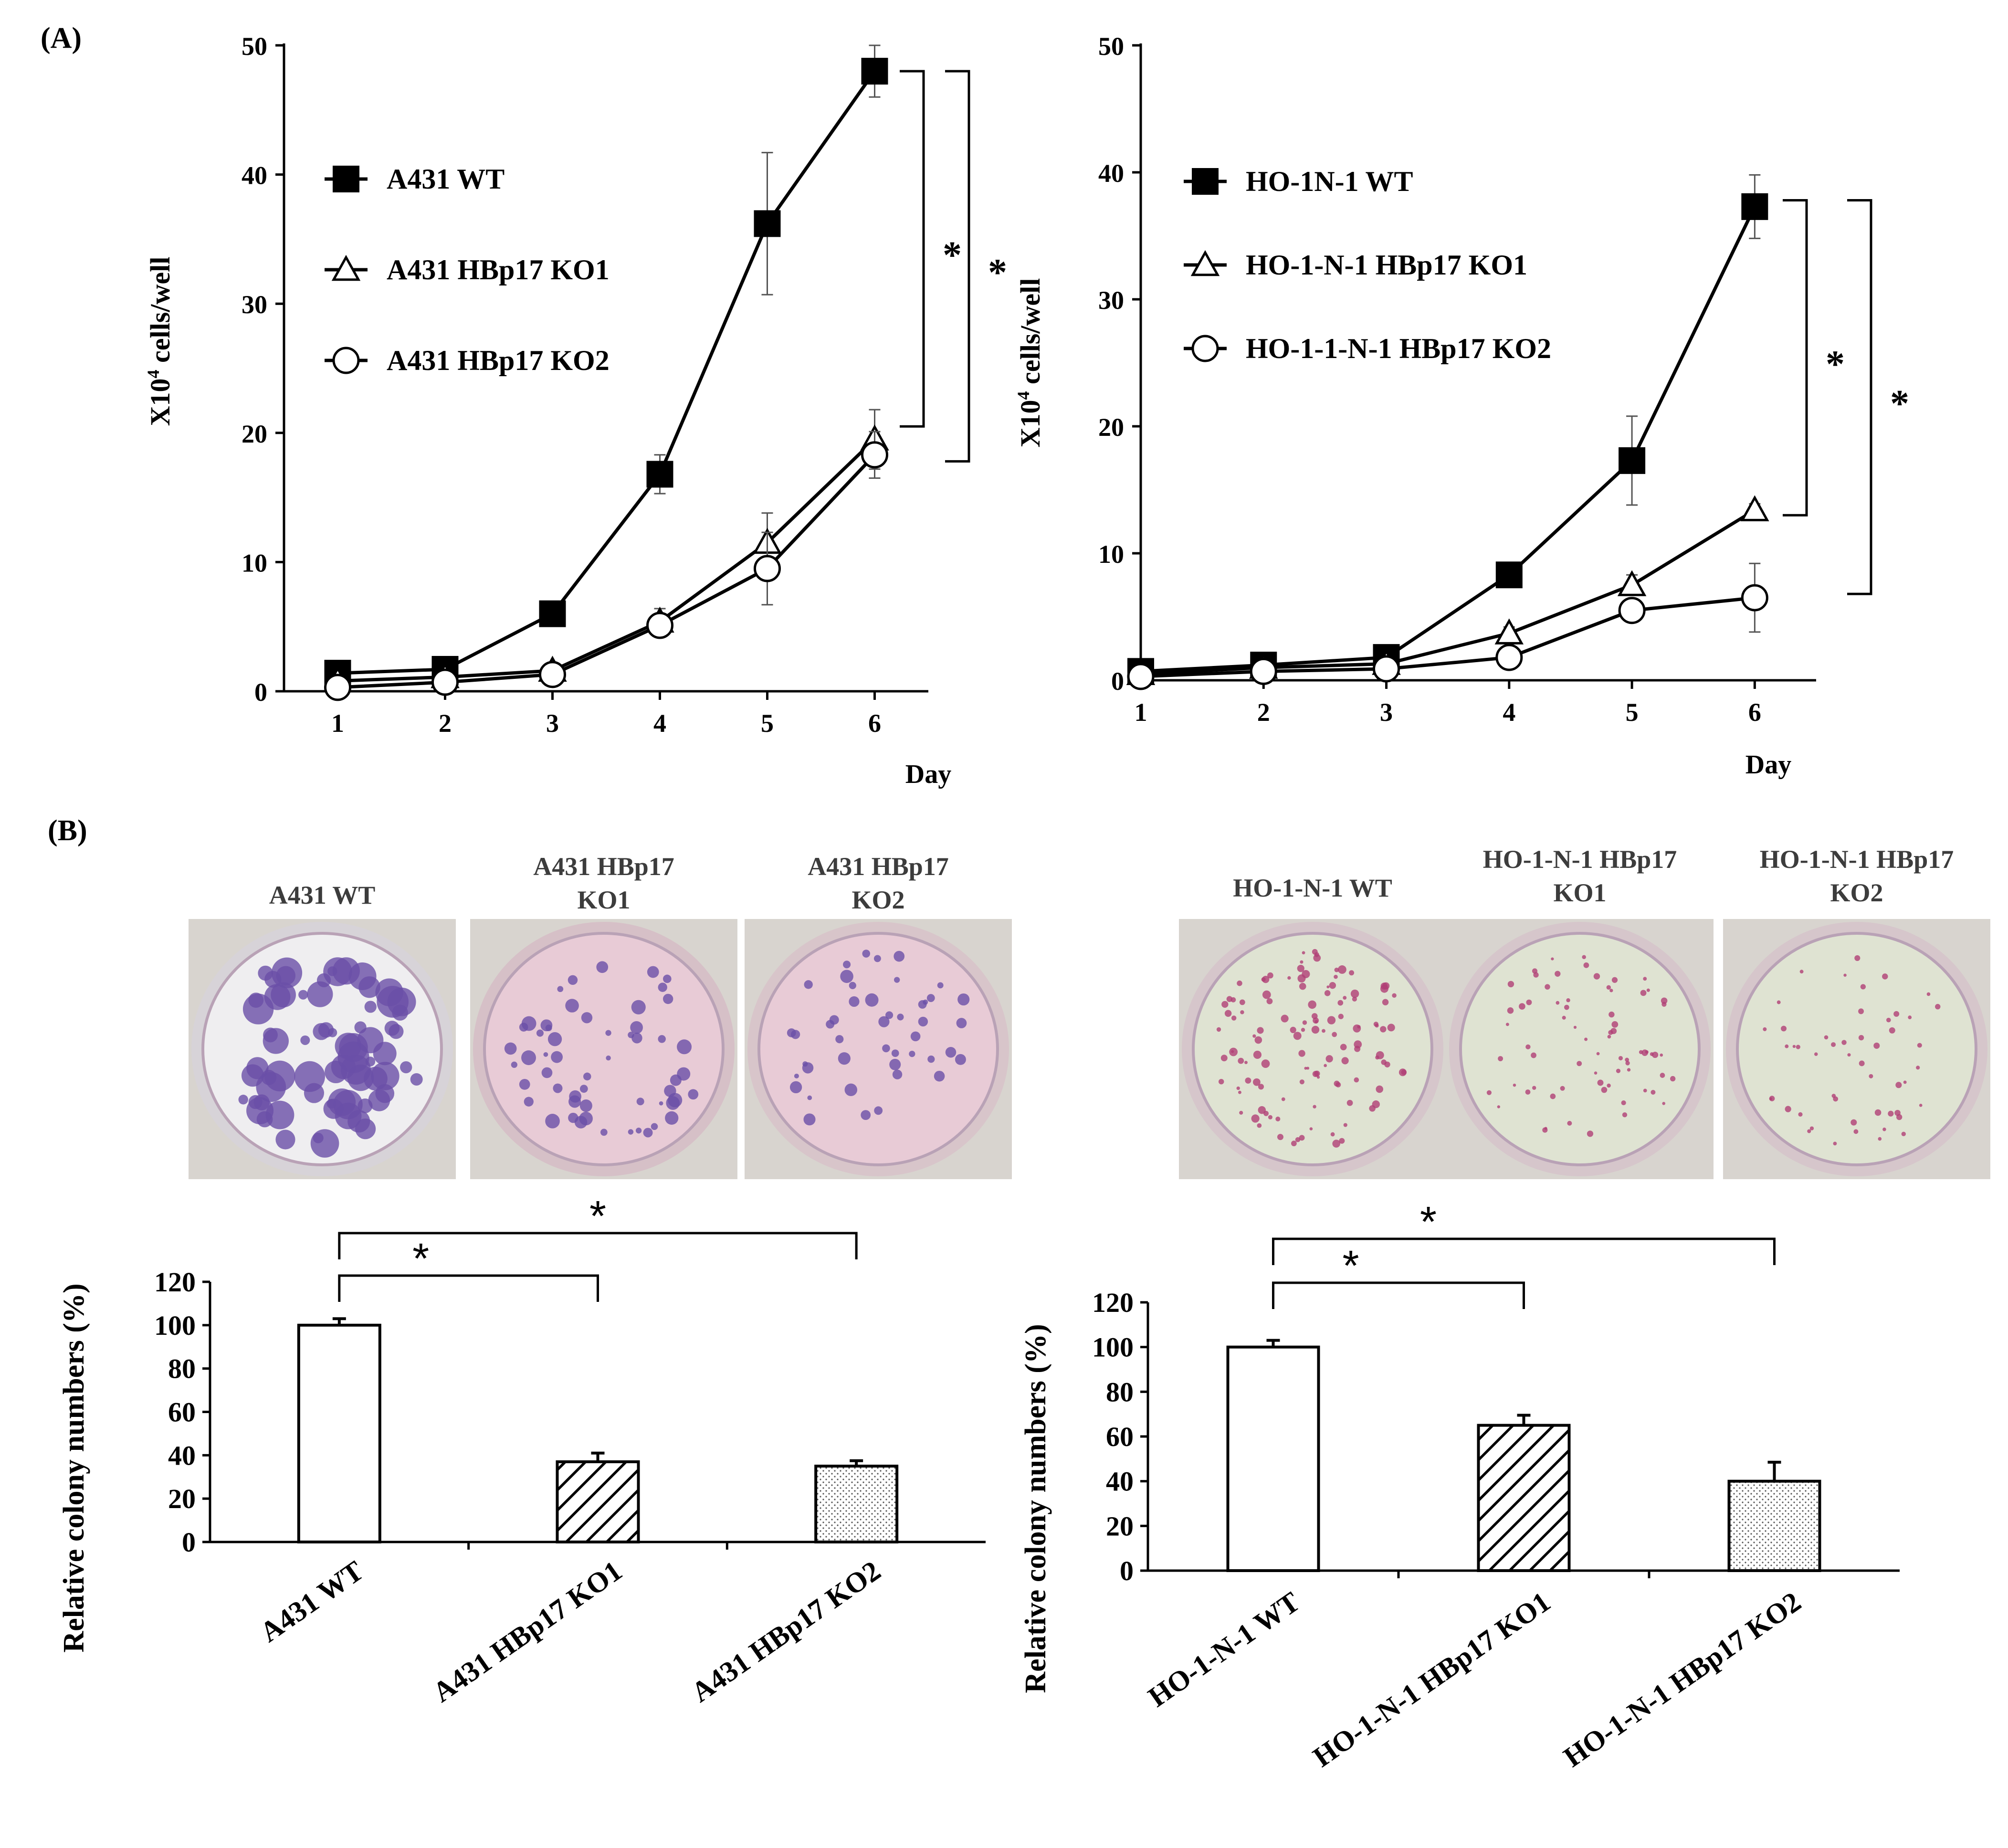 This screenshot has height=1848, width=2008. What do you see at coordinates (1120, 1481) in the screenshot?
I see `y-tick-label: 40` at bounding box center [1120, 1481].